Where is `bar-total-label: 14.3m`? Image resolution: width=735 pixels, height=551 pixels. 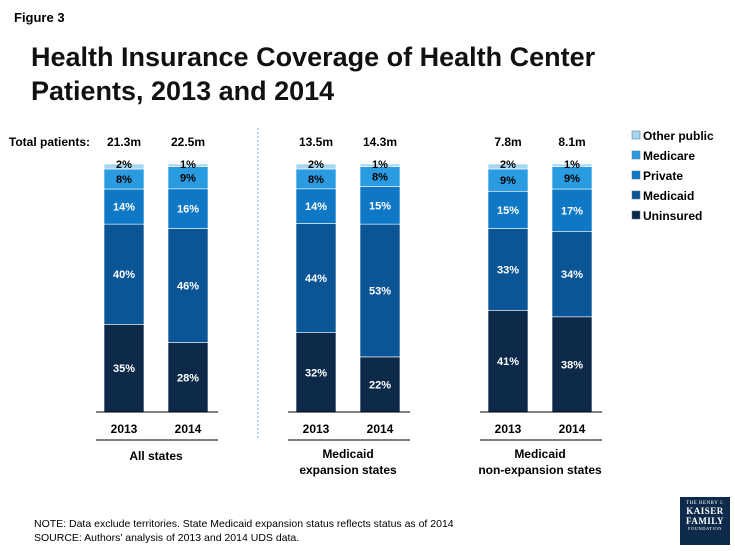 bar-total-label: 14.3m is located at coordinates (380, 142).